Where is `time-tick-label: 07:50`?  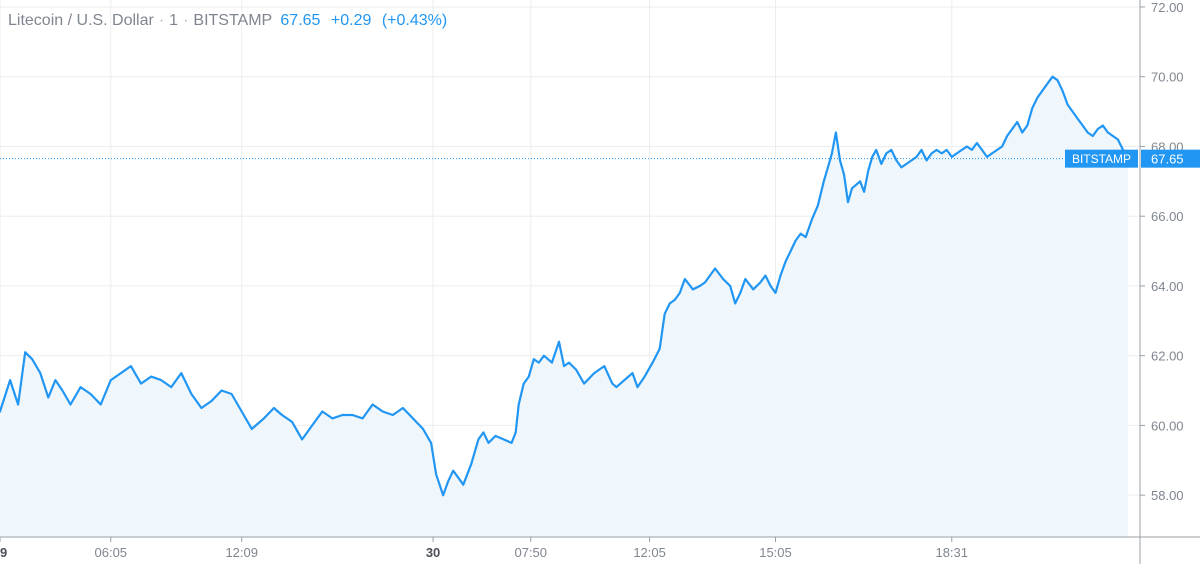
time-tick-label: 07:50 is located at coordinates (530, 552).